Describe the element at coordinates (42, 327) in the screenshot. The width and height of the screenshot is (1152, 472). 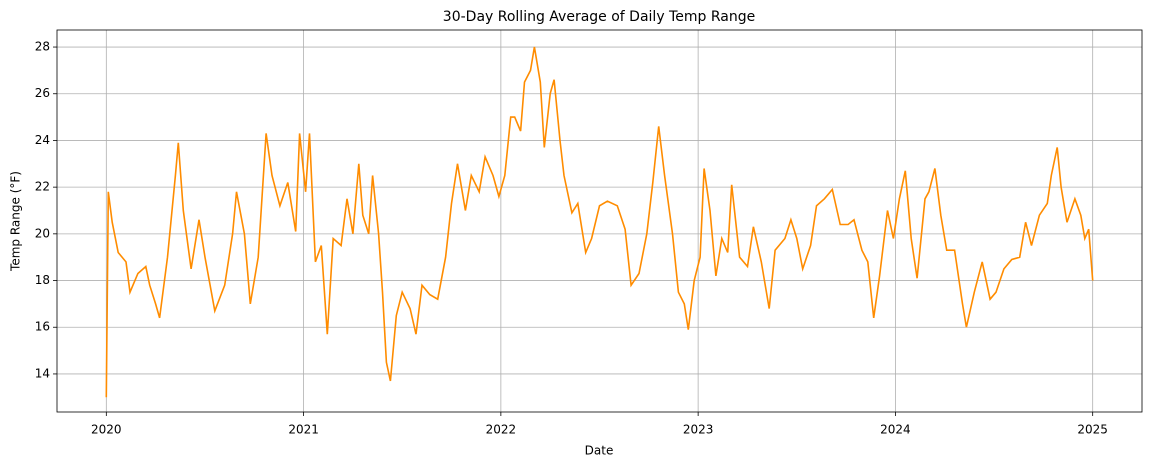
I see `y-tick-label: 16` at that location.